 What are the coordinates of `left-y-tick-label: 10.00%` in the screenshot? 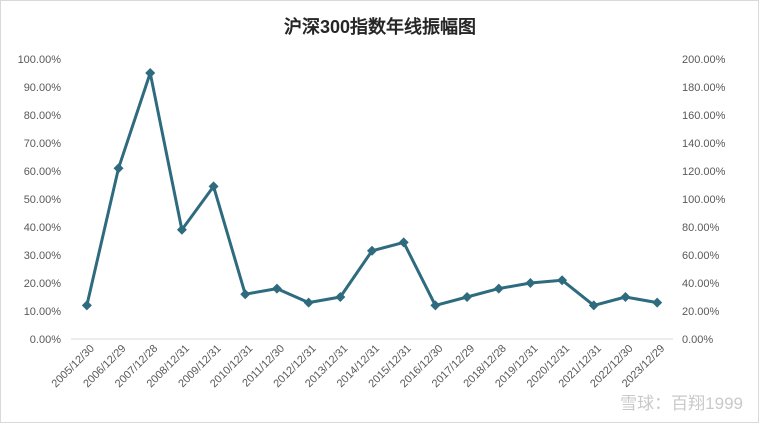 It's located at (43, 312).